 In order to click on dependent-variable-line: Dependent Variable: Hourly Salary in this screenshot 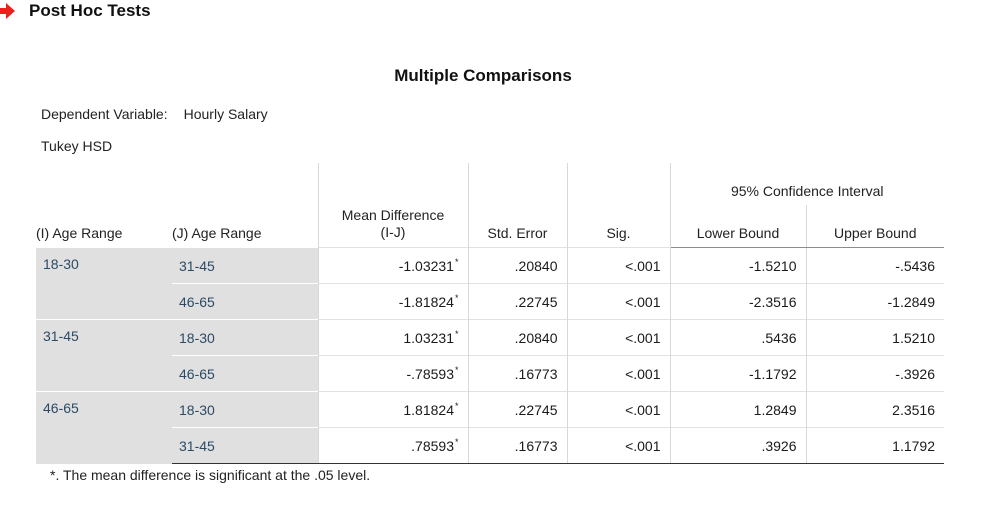, I will do `click(154, 114)`.